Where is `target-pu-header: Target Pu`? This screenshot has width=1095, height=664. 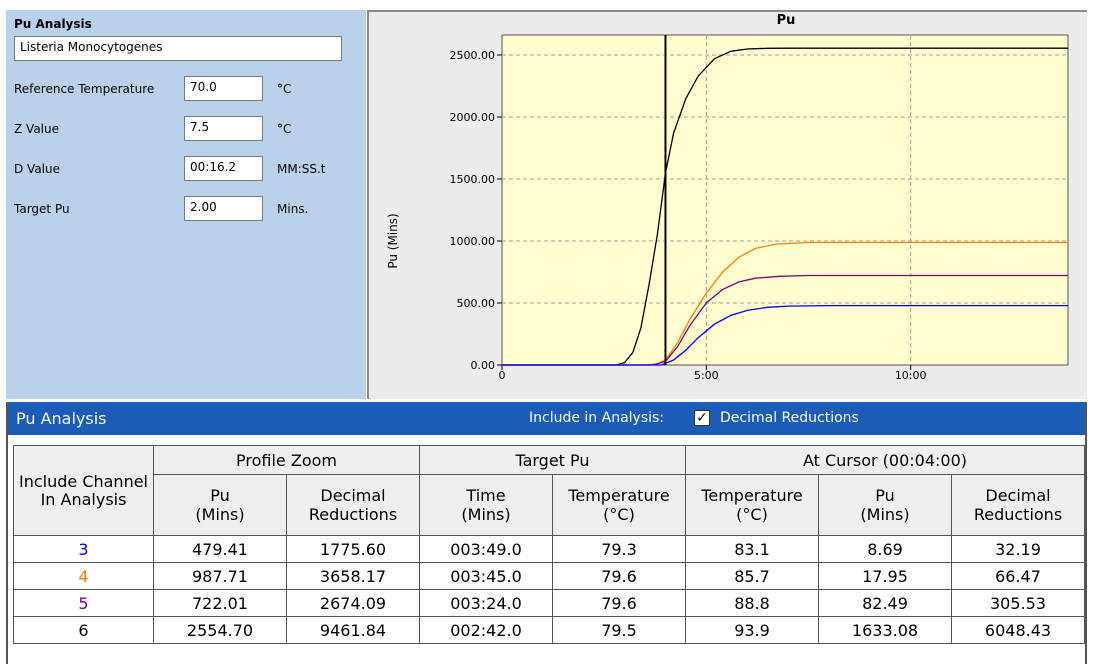 target-pu-header: Target Pu is located at coordinates (552, 460).